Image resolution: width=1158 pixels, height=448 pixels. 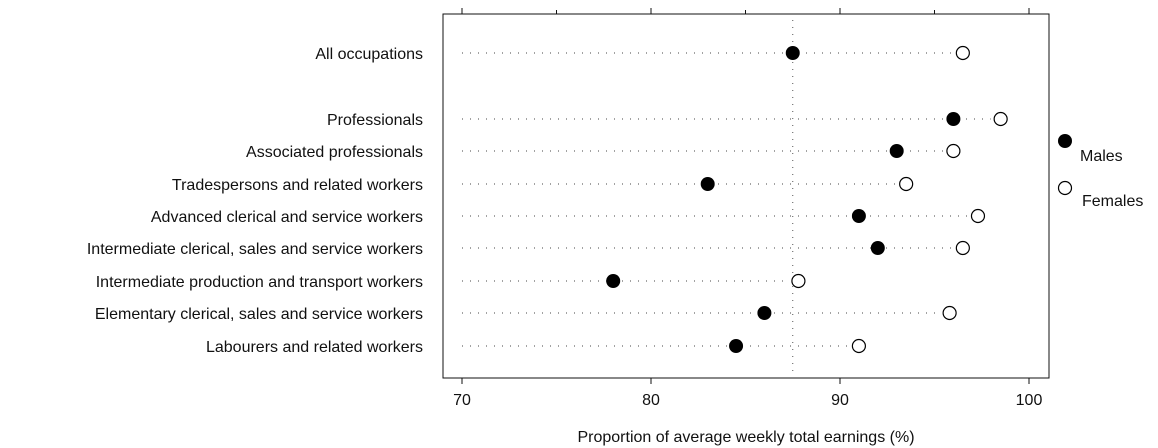 What do you see at coordinates (462, 400) in the screenshot?
I see `x-tick-label: 70` at bounding box center [462, 400].